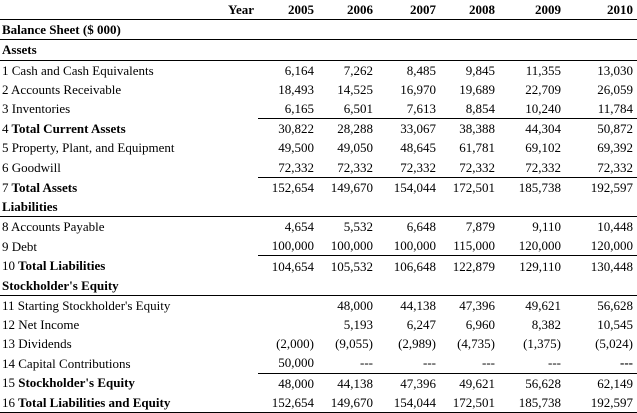 This screenshot has width=637, height=413. I want to click on line-item-label: 12 Net Income, so click(129, 324).